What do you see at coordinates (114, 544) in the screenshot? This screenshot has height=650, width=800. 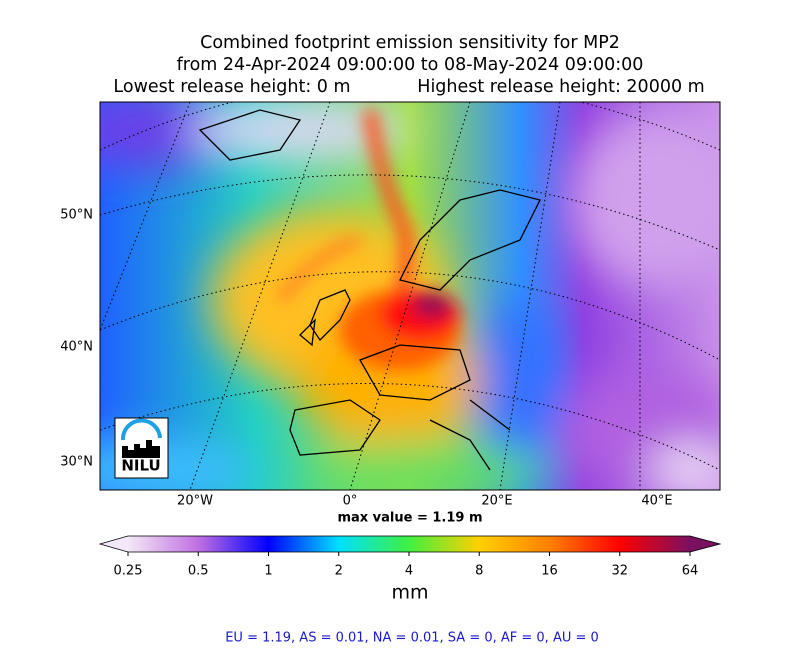 I see `colorbar-extend-low` at bounding box center [114, 544].